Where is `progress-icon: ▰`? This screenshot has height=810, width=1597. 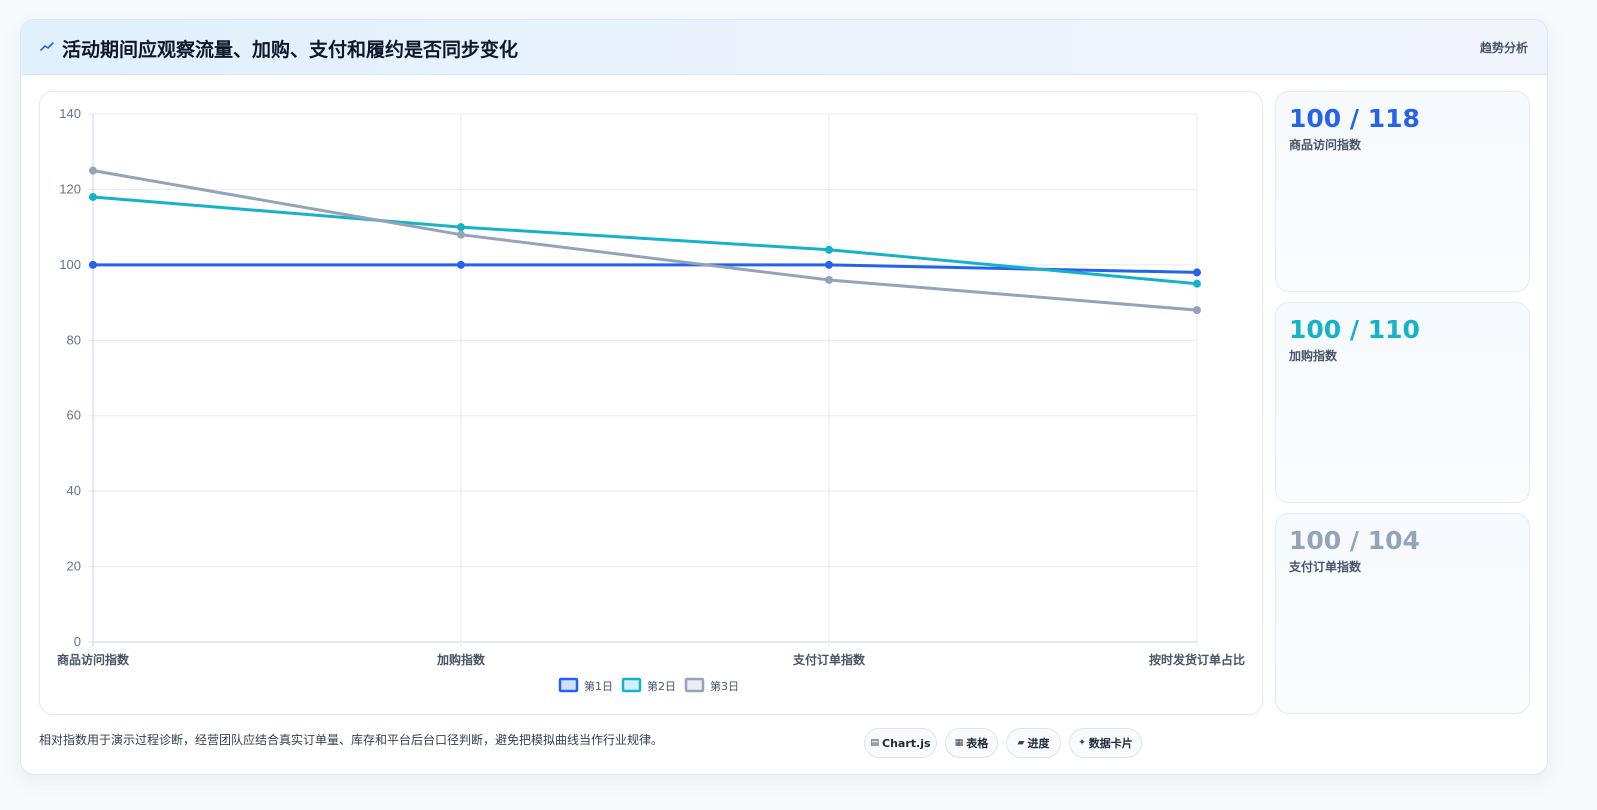 progress-icon: ▰ is located at coordinates (1021, 743).